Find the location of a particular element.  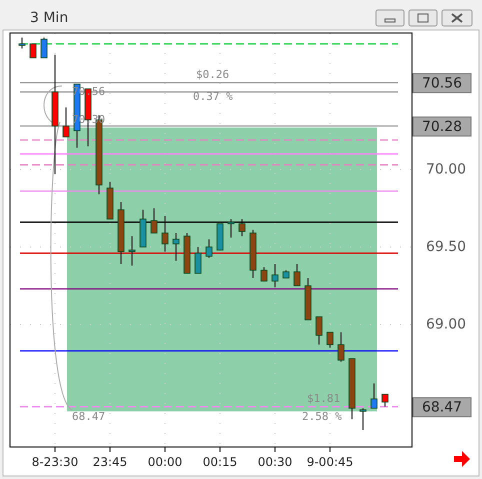

x-tick-label: 00:15 is located at coordinates (220, 462).